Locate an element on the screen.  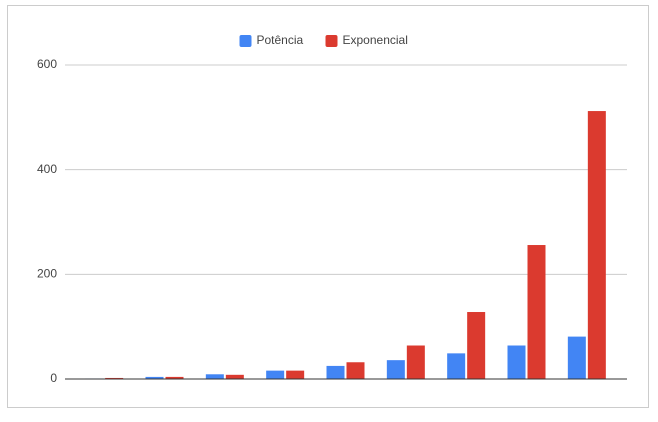
y-tick-label: 200 is located at coordinates (47, 274).